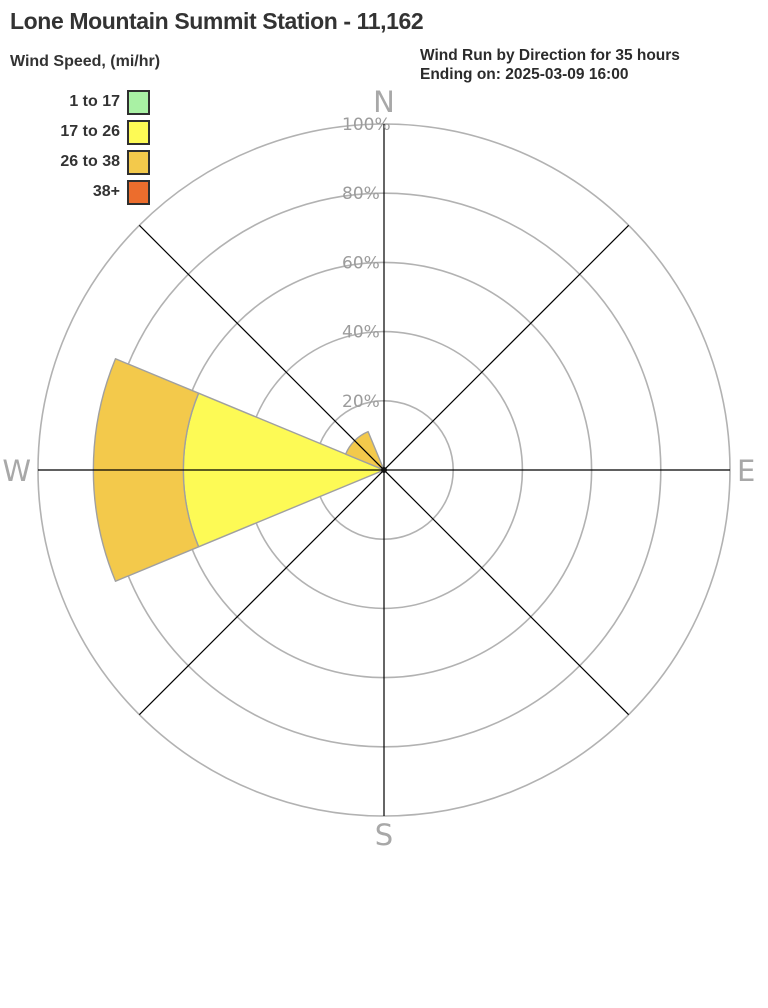 Image resolution: width=768 pixels, height=1008 pixels. I want to click on compass-label-w: W, so click(16, 471).